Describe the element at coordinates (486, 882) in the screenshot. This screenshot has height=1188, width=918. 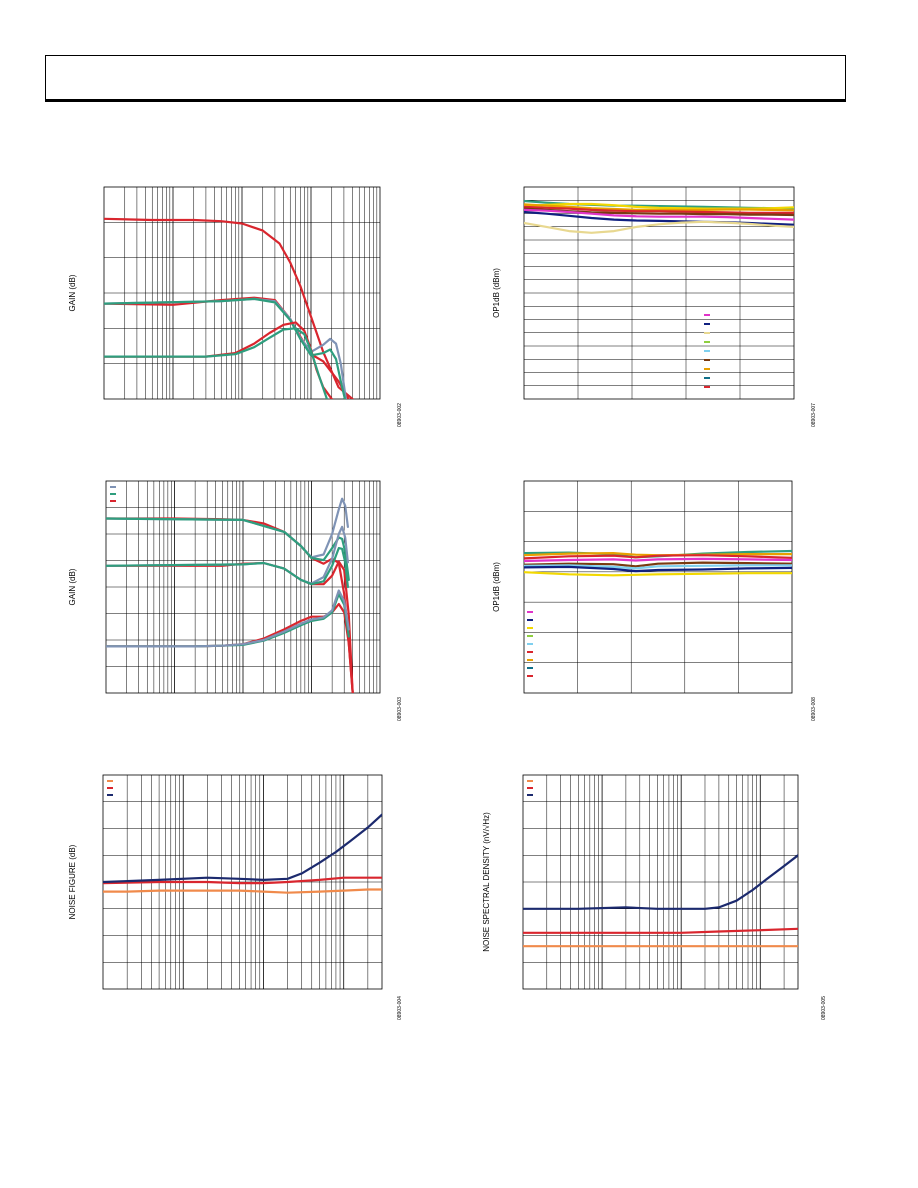
I see `y-axis-title: NOISE SPECTRAL DENSITY (nV/√Hz)` at that location.